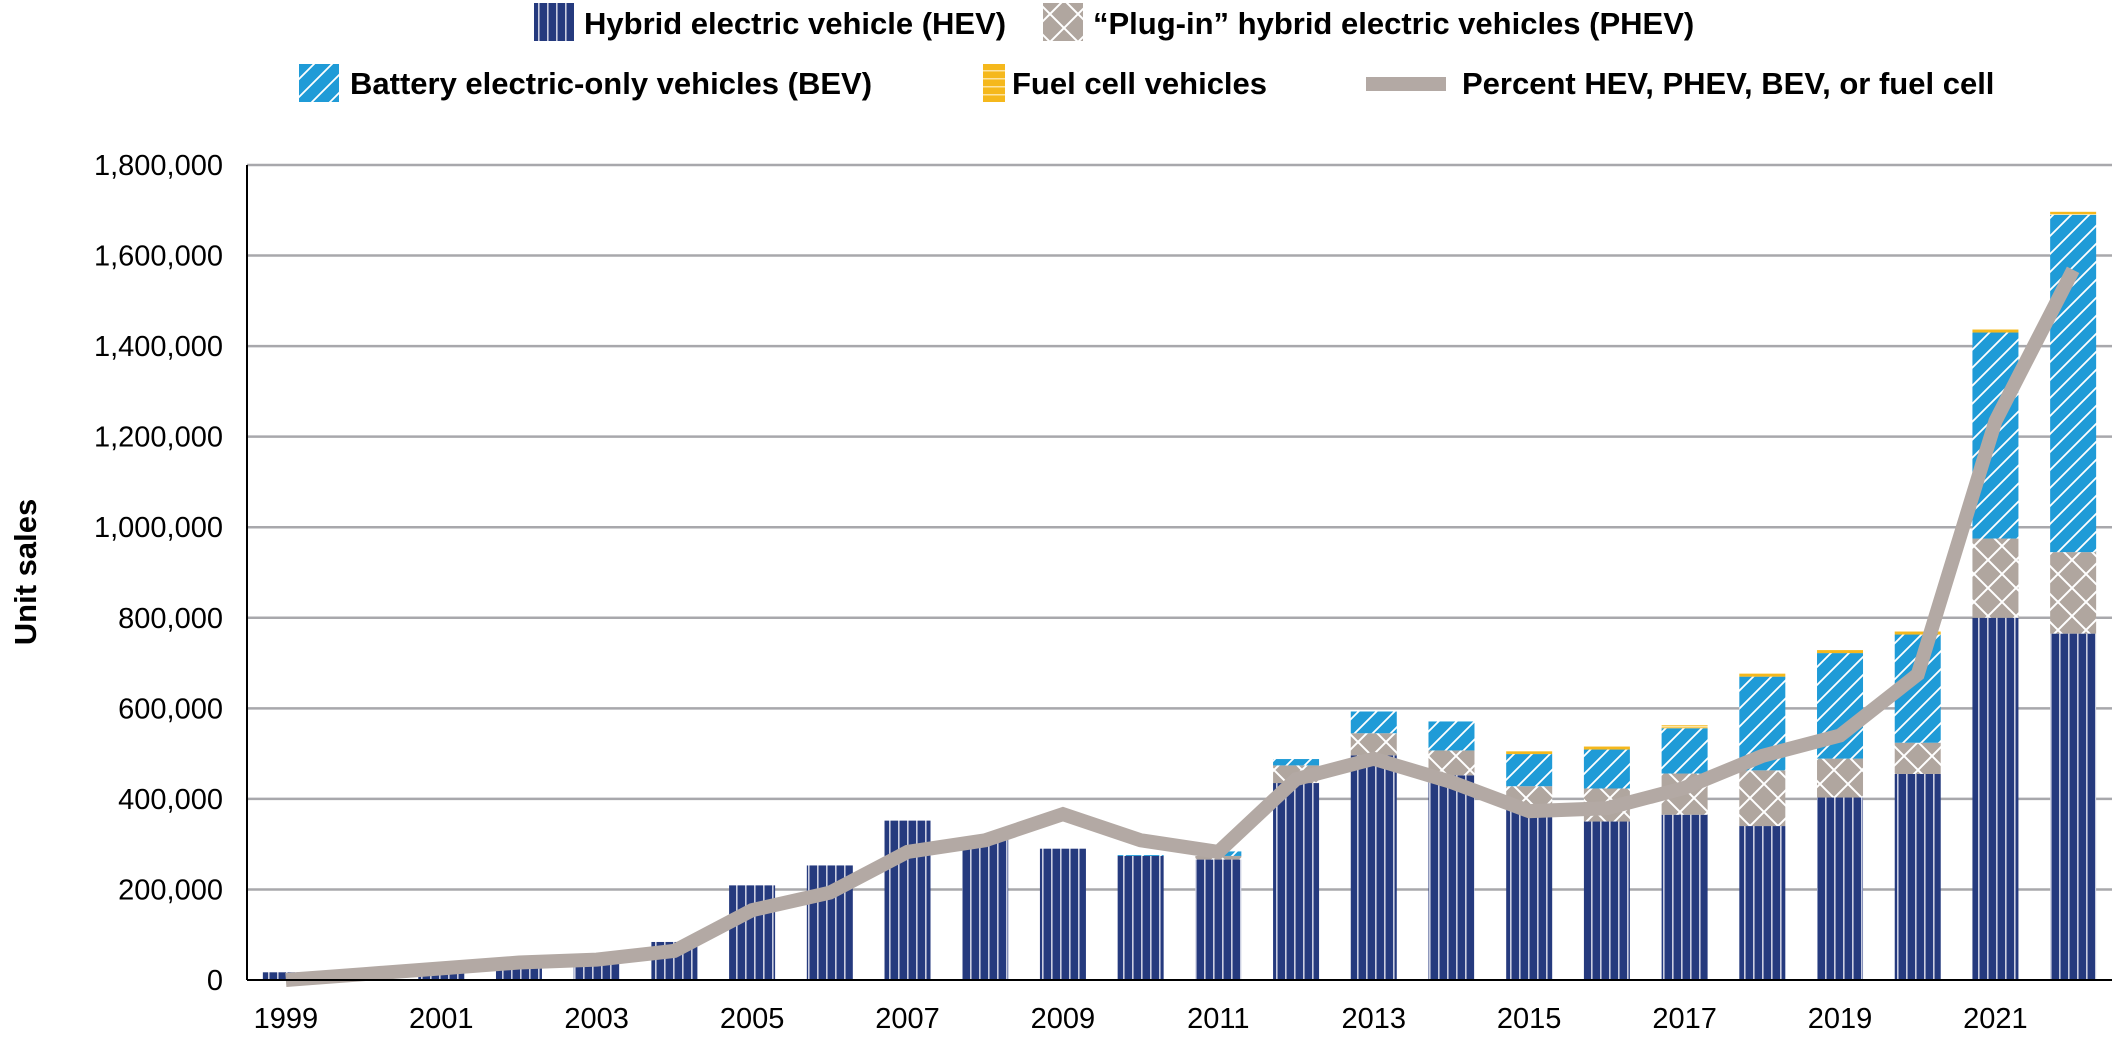 Image resolution: width=2116 pixels, height=1053 pixels. I want to click on legend-swatch-hev, so click(554, 22).